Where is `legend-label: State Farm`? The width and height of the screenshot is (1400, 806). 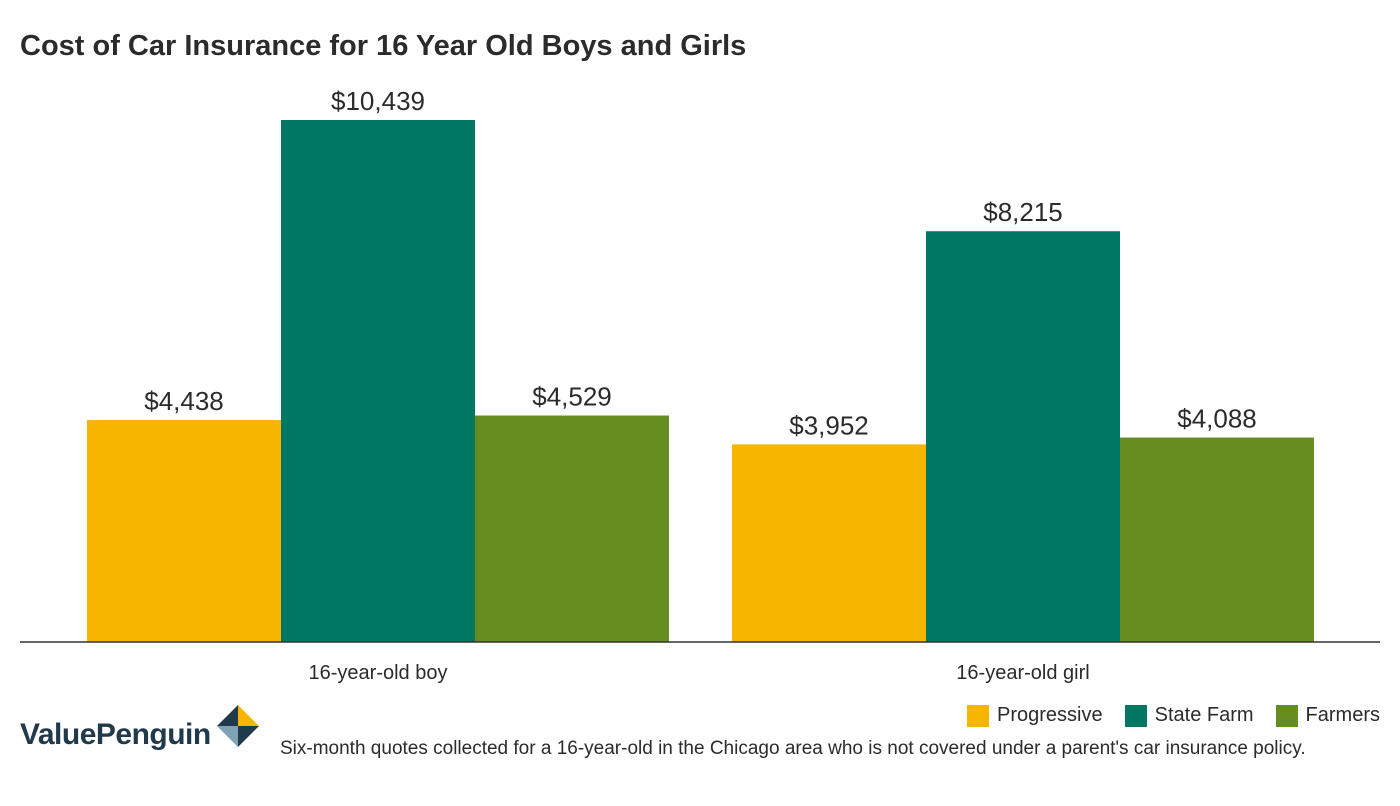
legend-label: State Farm is located at coordinates (1204, 715).